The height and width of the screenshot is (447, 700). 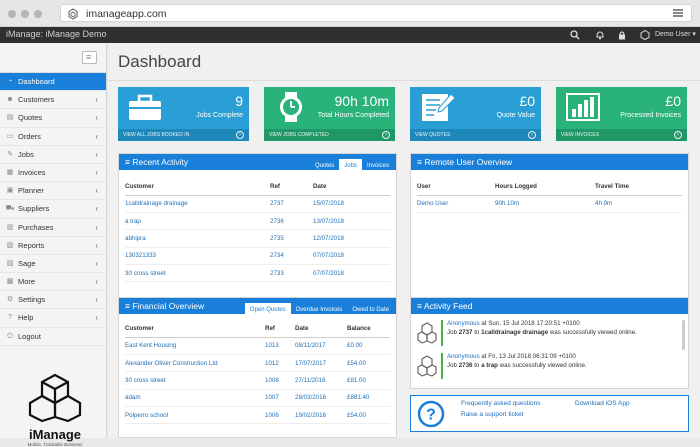 What do you see at coordinates (55, 444) in the screenshot?
I see `brand-tagline: Mobile, Trackable Business` at bounding box center [55, 444].